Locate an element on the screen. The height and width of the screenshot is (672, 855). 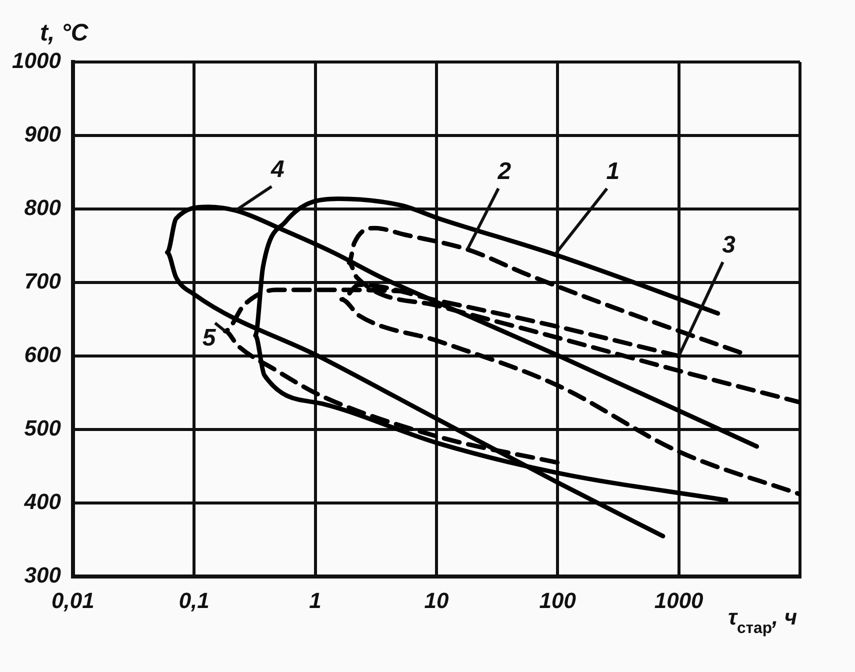
y-tick-label: 500 is located at coordinates (43, 428).